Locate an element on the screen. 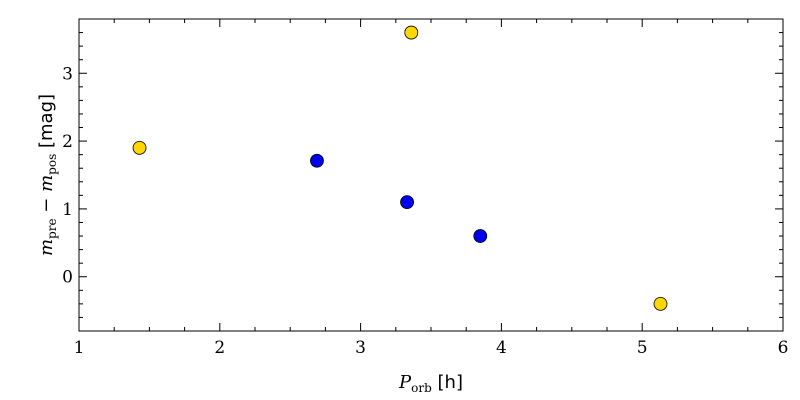  x-tick-label: 3 is located at coordinates (360, 348).